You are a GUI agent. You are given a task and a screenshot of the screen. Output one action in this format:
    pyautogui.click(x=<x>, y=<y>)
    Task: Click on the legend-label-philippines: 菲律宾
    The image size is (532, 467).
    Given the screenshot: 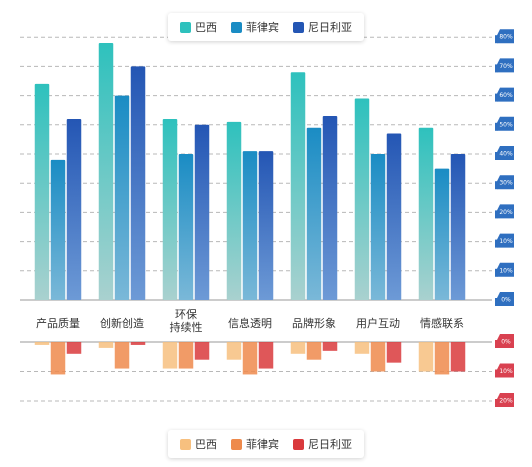 What is the action you would take?
    pyautogui.click(x=262, y=27)
    